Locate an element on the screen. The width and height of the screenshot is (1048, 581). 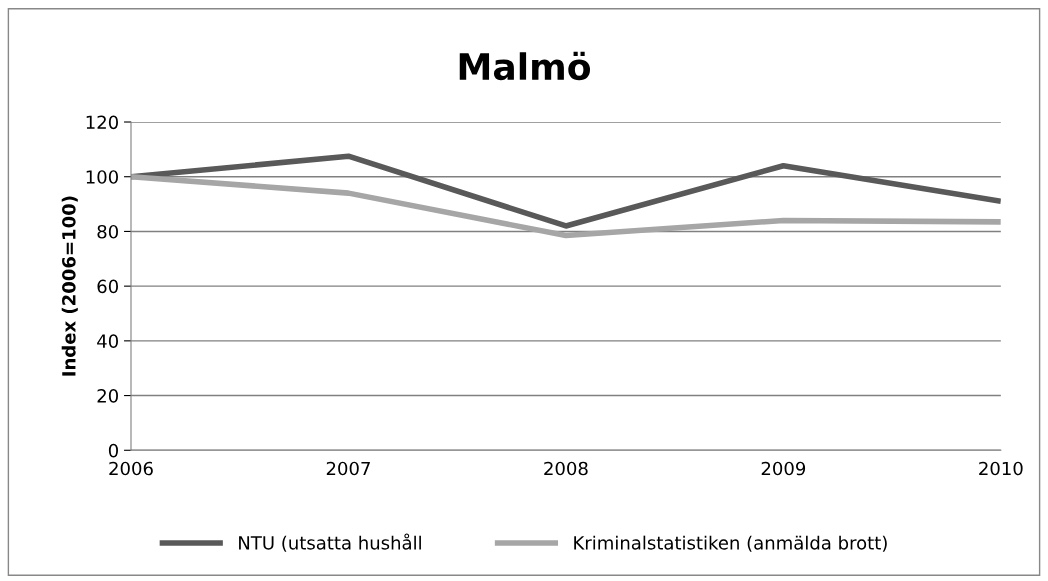
y-axis-title: Index (2006=100) is located at coordinates (69, 286).